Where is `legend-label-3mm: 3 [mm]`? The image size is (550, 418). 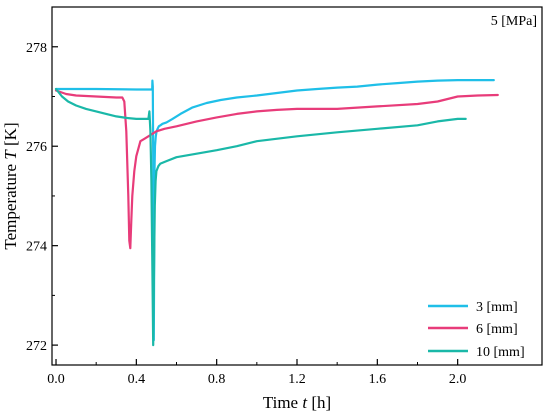 legend-label-3mm: 3 [mm] is located at coordinates (497, 307).